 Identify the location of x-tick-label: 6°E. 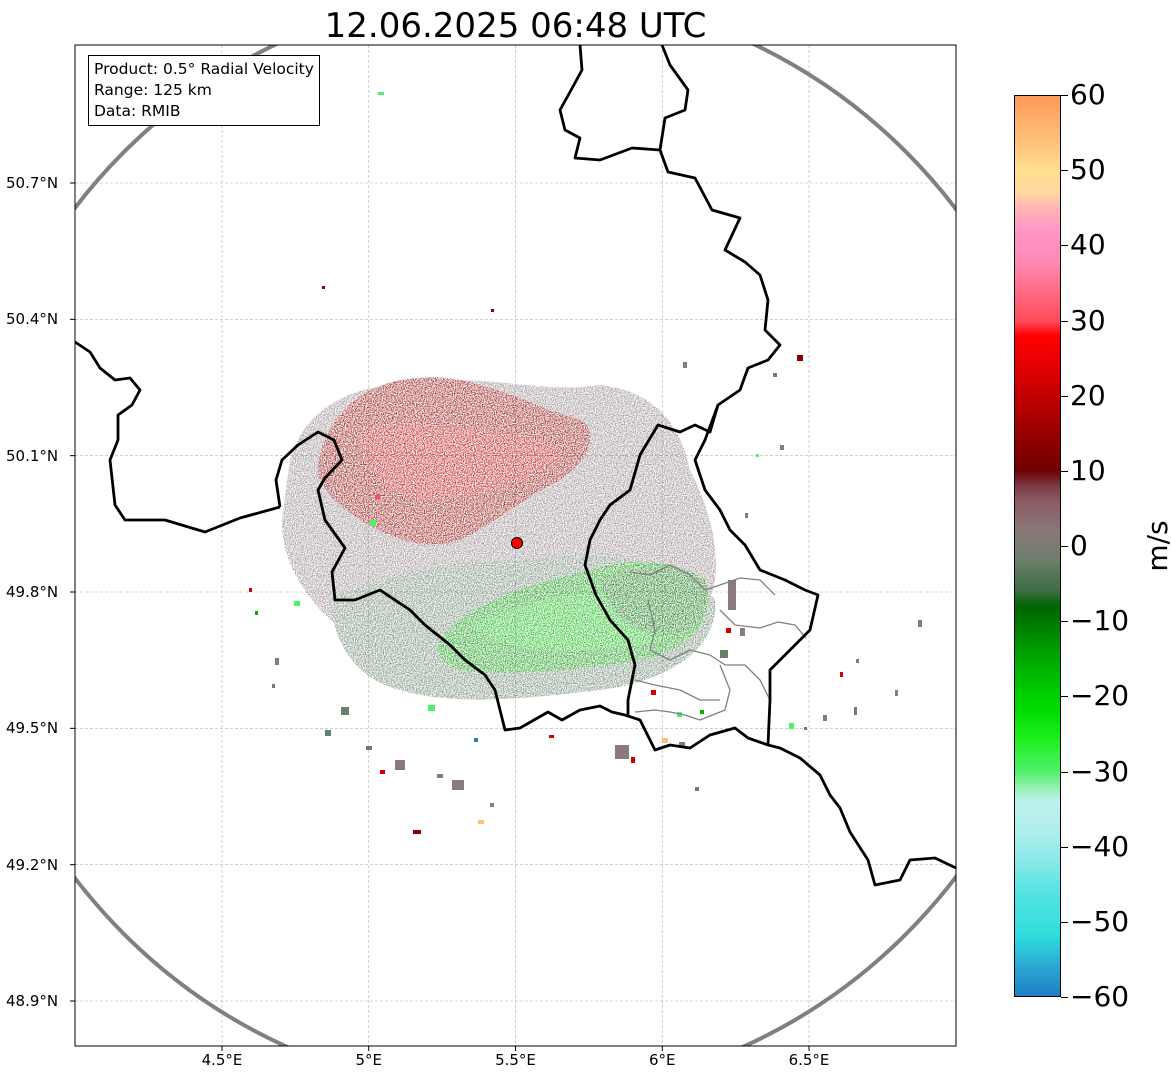
(662, 1060).